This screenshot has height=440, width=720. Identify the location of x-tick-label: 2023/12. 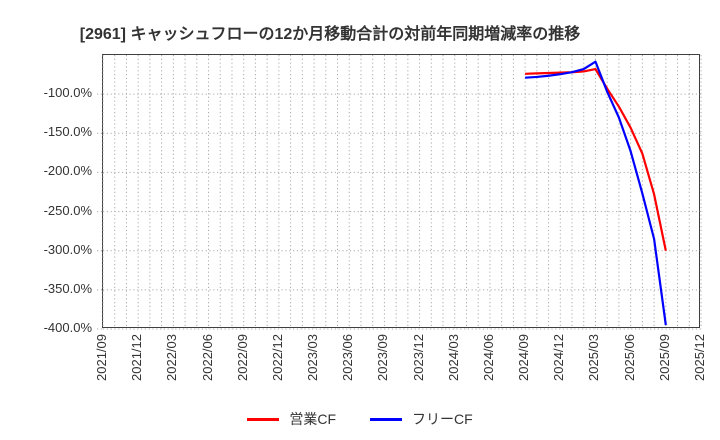
(418, 357).